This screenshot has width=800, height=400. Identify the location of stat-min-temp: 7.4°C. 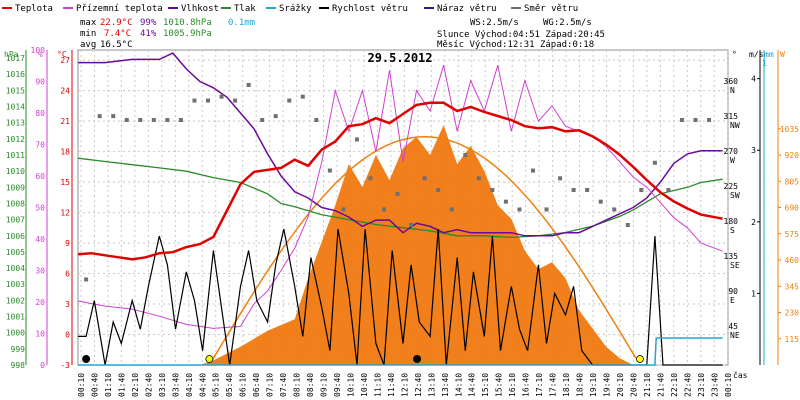
(117, 34).